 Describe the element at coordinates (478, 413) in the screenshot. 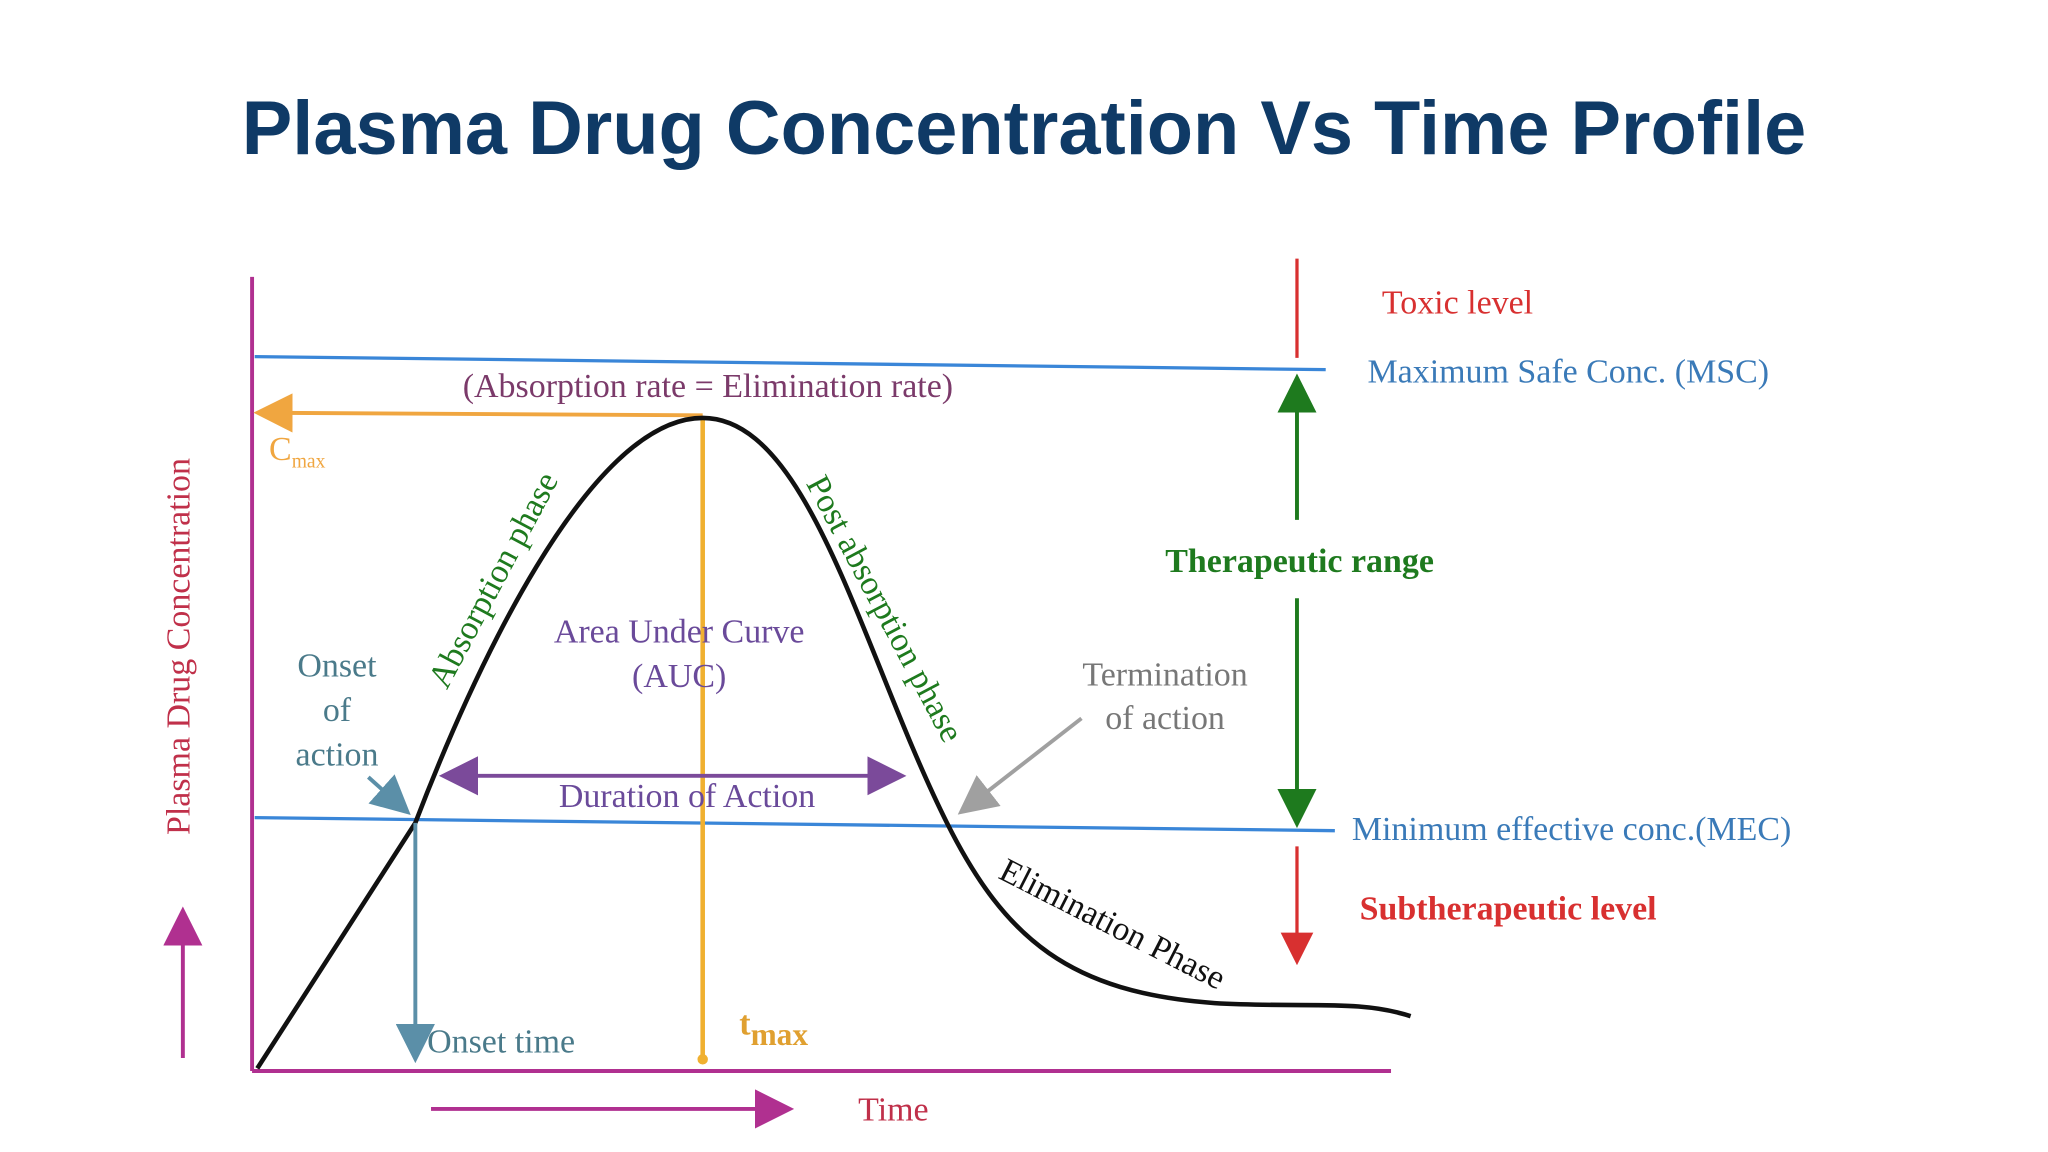

I see `cmax-arrow` at that location.